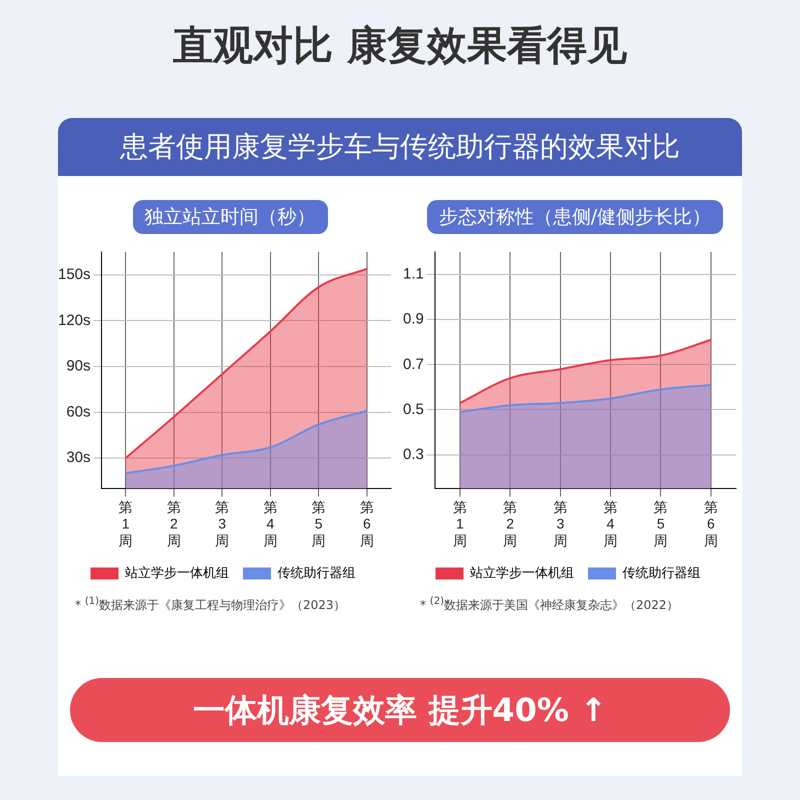 This screenshot has width=800, height=800. I want to click on y-tick-label: 0.9, so click(413, 319).